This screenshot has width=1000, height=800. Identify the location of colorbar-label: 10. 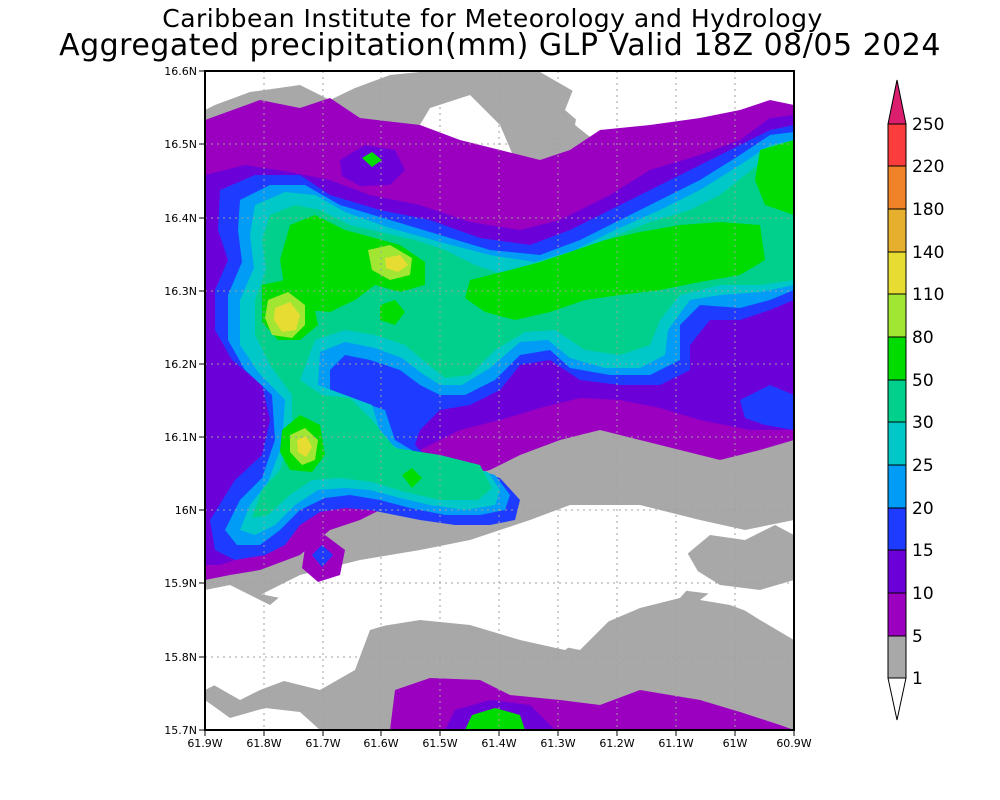
(923, 594).